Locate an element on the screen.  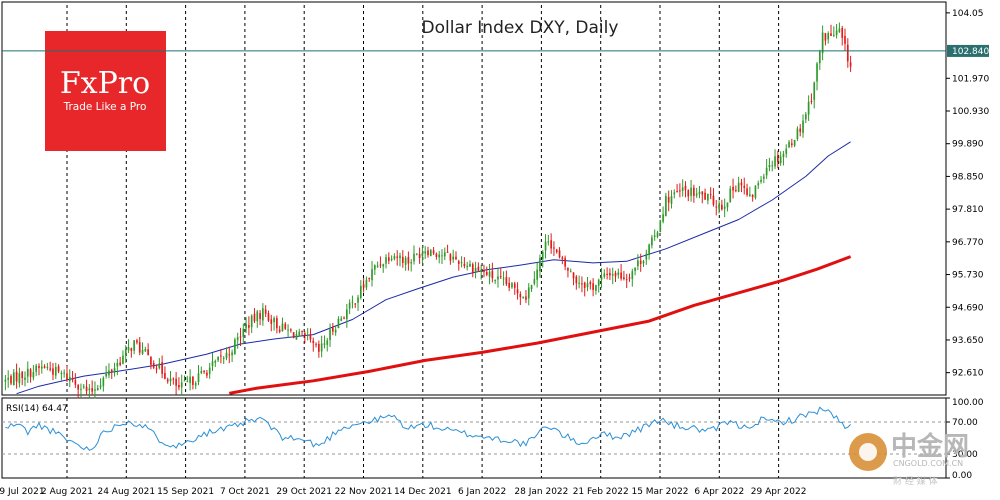
fxpro-logo-tagline: Trade Like a Pro is located at coordinates (105, 107).